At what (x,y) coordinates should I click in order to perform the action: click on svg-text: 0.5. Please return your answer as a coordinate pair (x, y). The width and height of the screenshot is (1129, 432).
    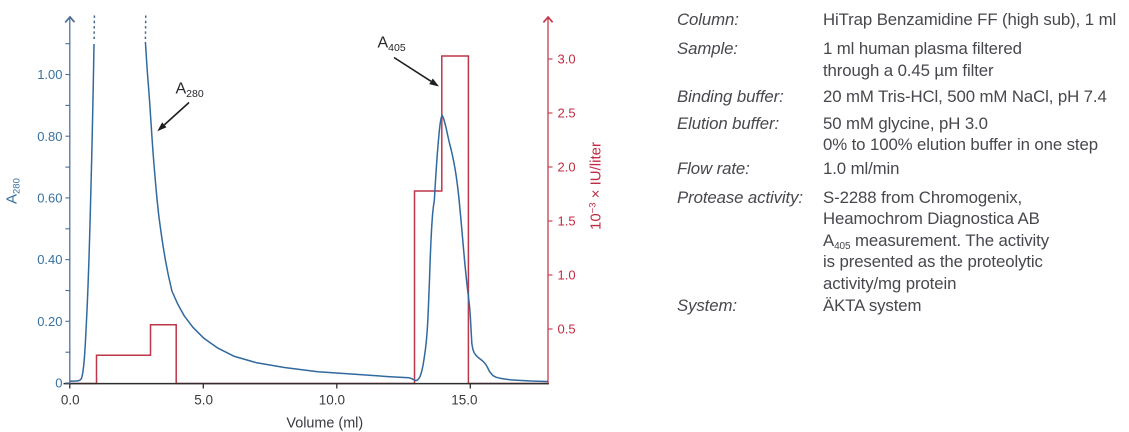
    Looking at the image, I should click on (567, 328).